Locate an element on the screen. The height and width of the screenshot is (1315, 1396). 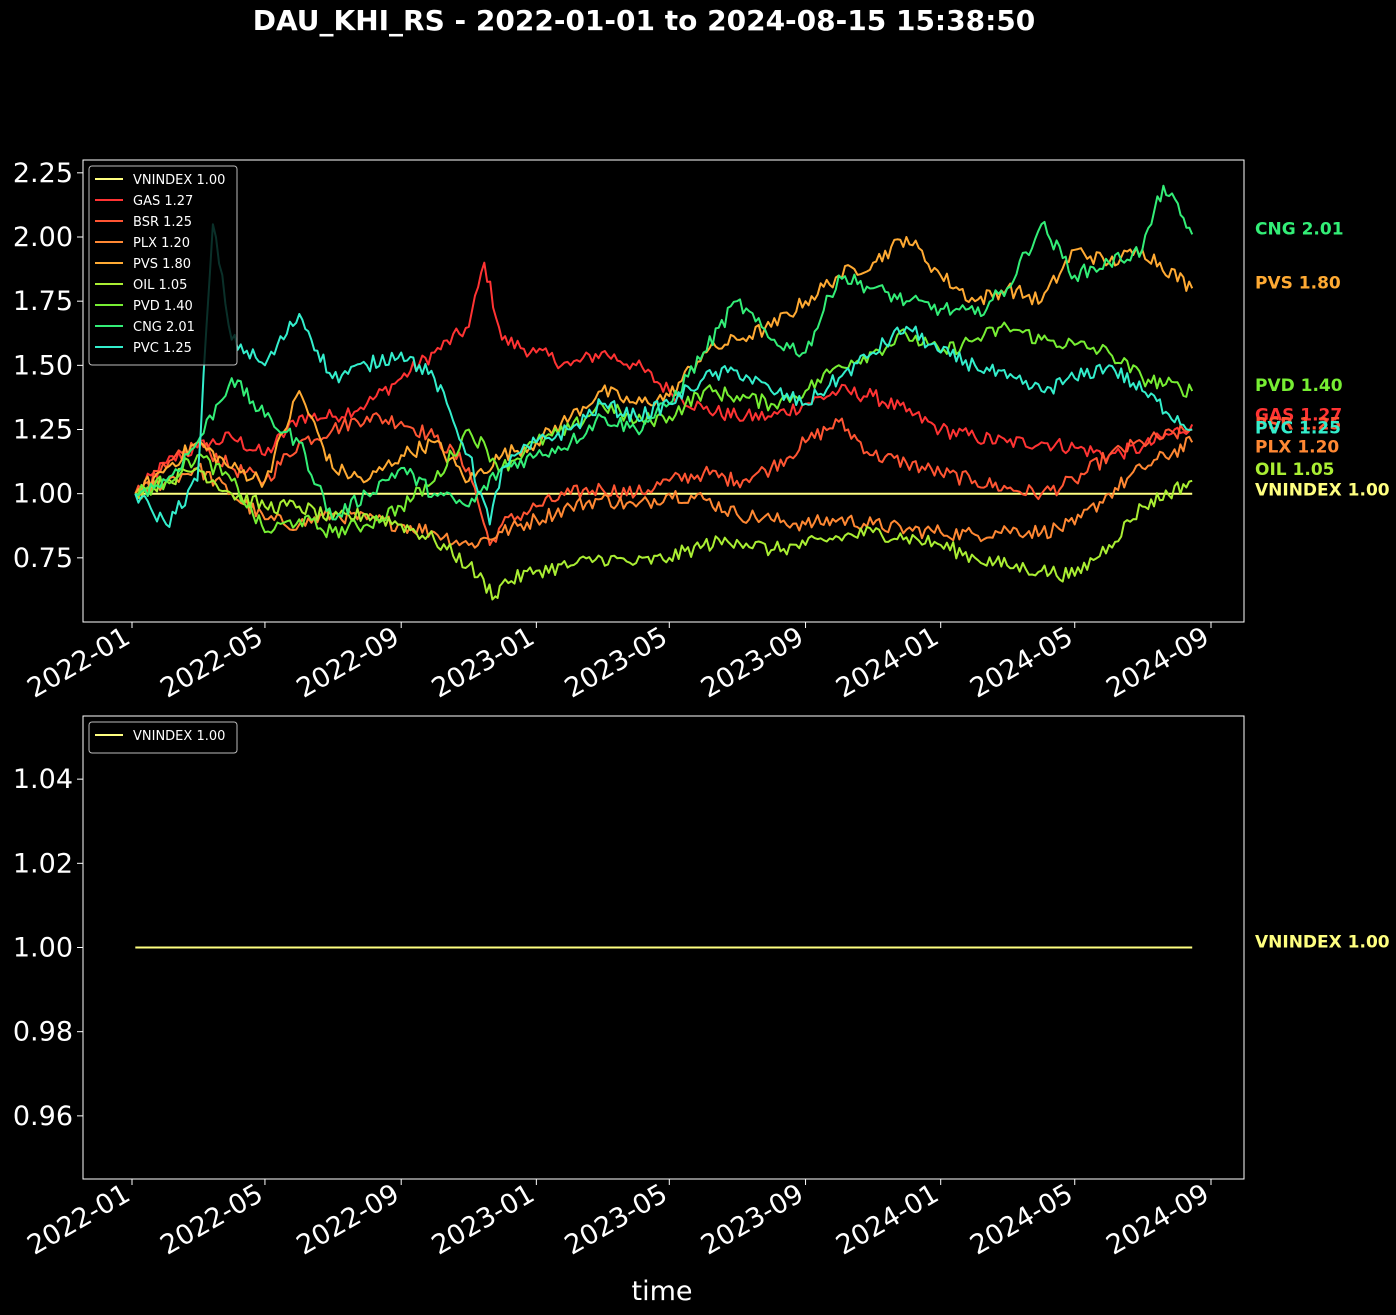
series-line-bsr is located at coordinates (663, 479).